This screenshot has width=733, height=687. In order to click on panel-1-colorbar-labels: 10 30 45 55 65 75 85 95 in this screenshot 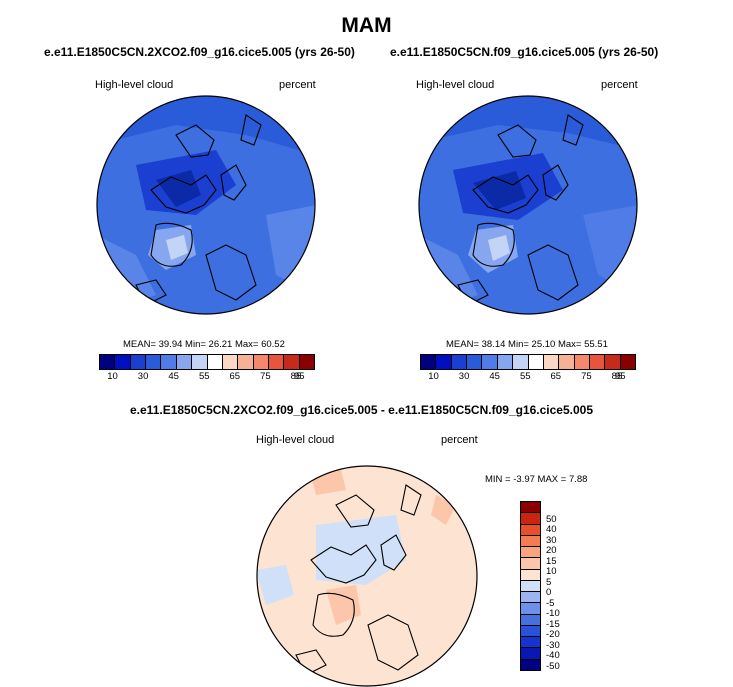, I will do `click(209, 377)`.